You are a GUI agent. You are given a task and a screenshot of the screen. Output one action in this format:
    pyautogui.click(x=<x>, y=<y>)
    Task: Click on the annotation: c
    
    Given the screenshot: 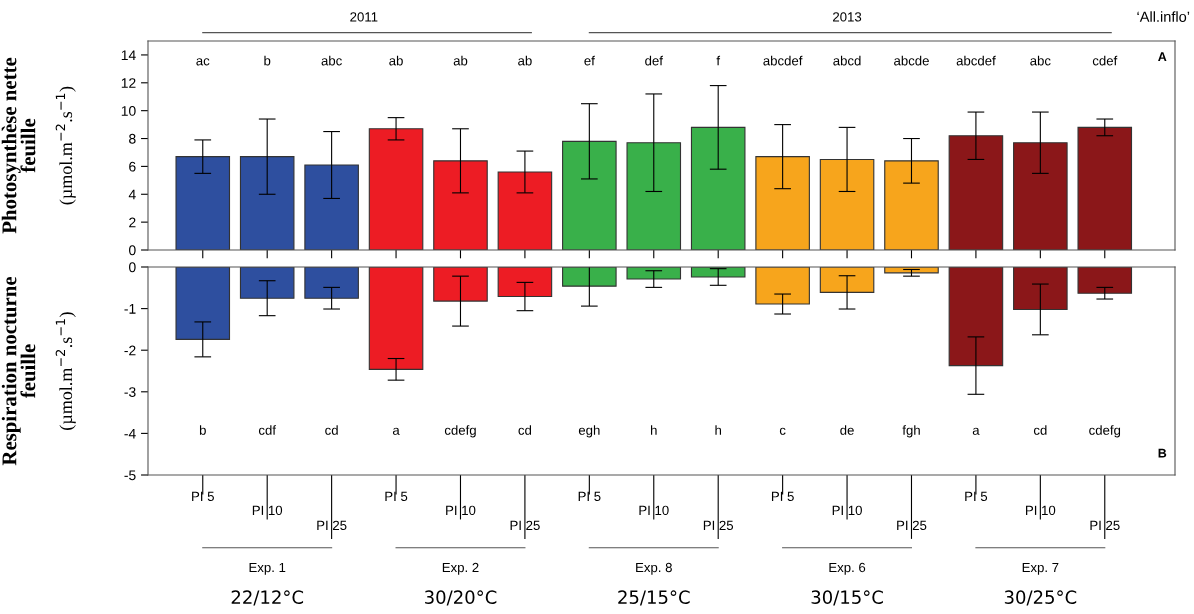 What is the action you would take?
    pyautogui.click(x=782, y=431)
    